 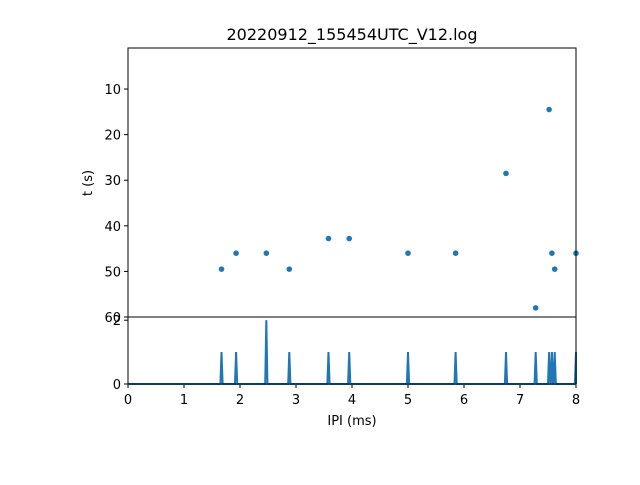 I want to click on x-tick-label: 0, so click(x=128, y=400).